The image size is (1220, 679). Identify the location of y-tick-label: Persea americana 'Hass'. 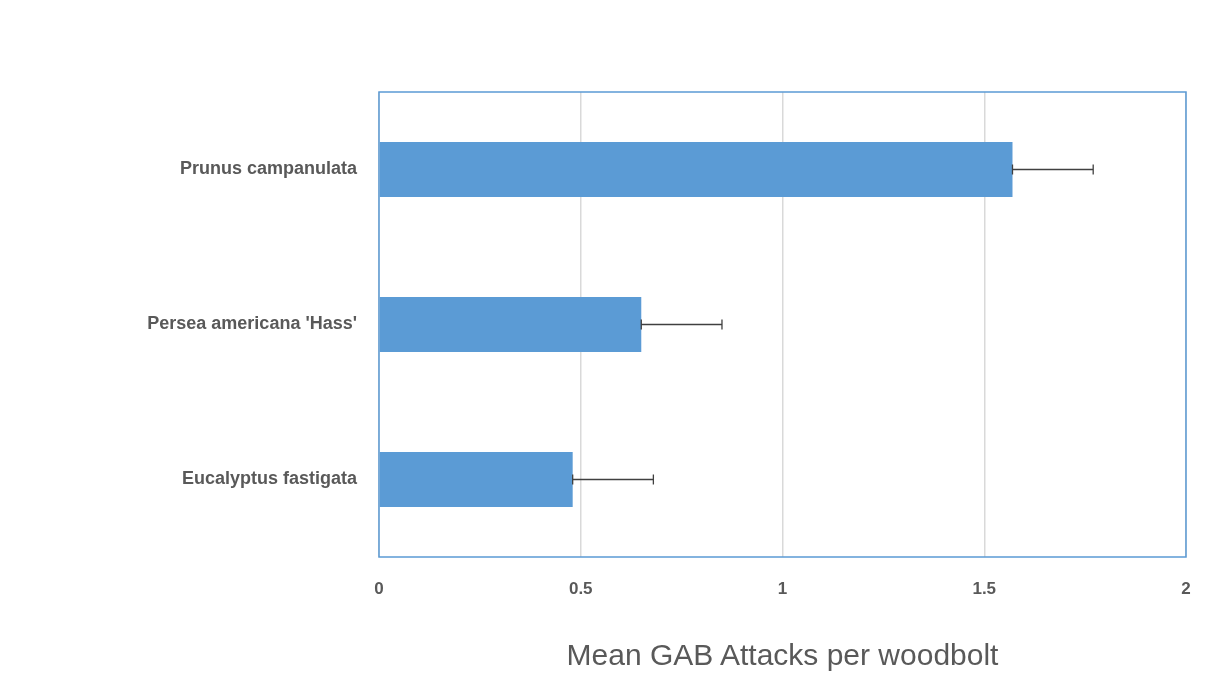
(252, 323).